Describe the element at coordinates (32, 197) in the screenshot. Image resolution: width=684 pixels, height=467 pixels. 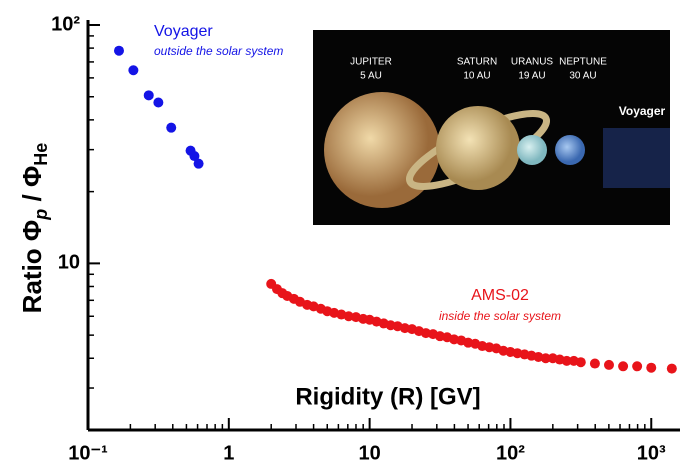
I see `y-label-part: /` at that location.